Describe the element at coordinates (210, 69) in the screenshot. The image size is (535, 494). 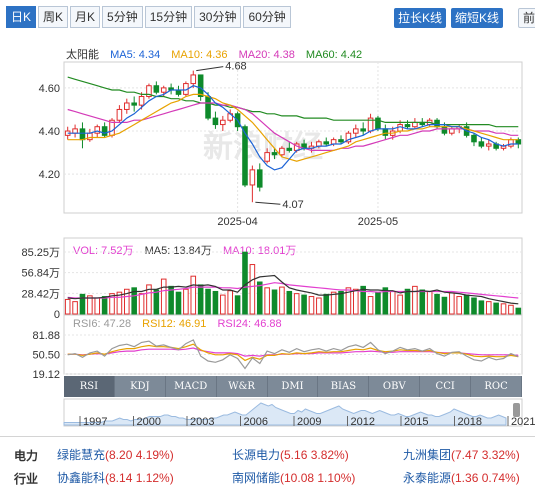
I see `high-annotation-arrow` at that location.